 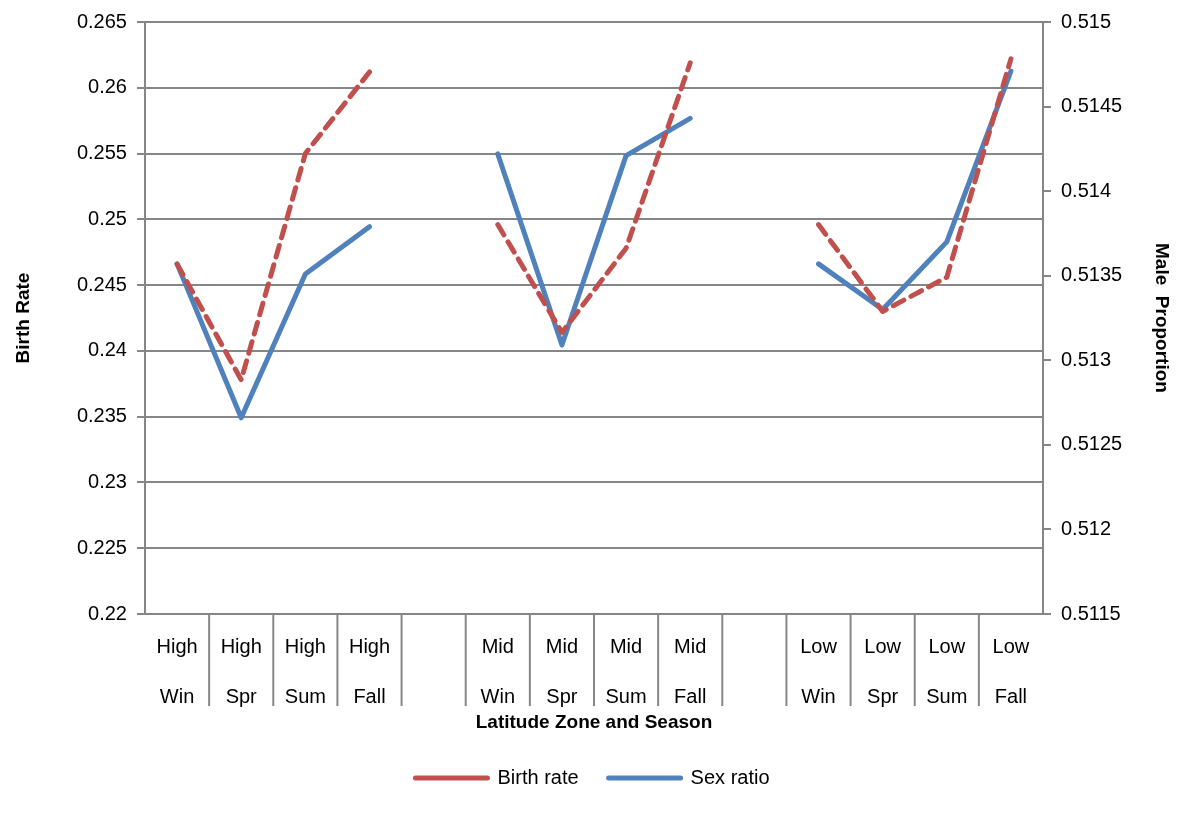 I want to click on category-label: Low Sum, so click(x=947, y=670).